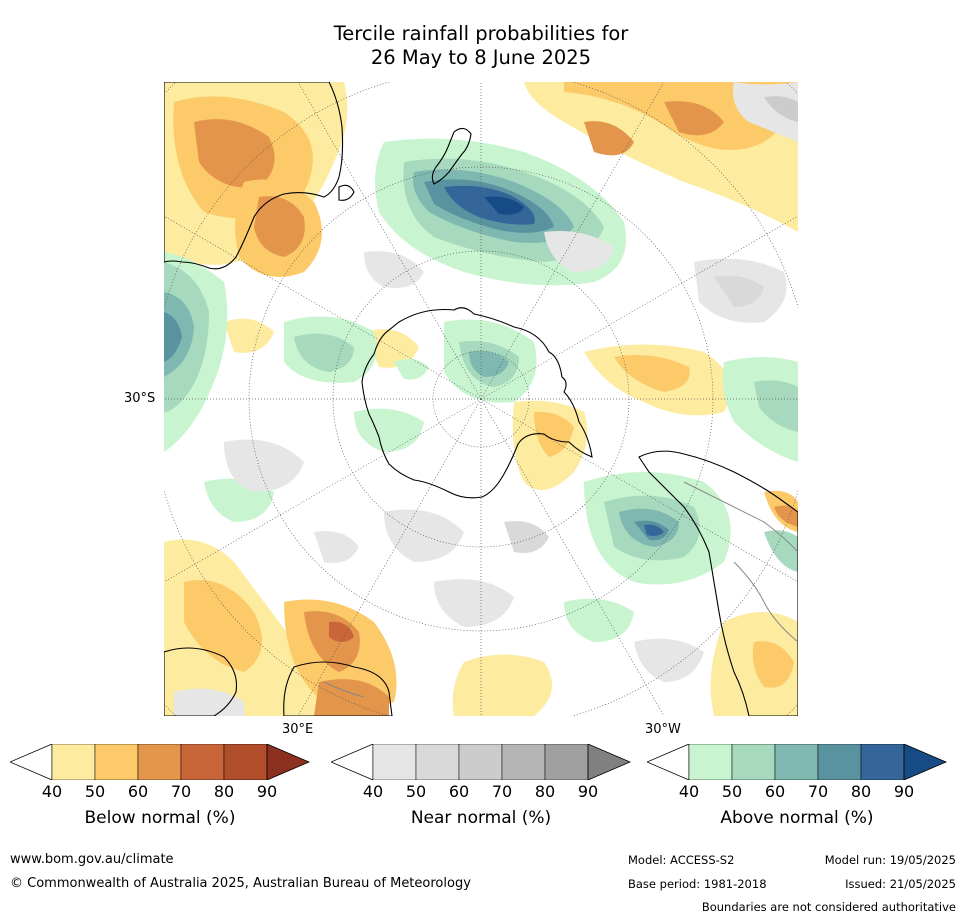 The height and width of the screenshot is (919, 965). I want to click on above-normal-colorbar, so click(797, 762).